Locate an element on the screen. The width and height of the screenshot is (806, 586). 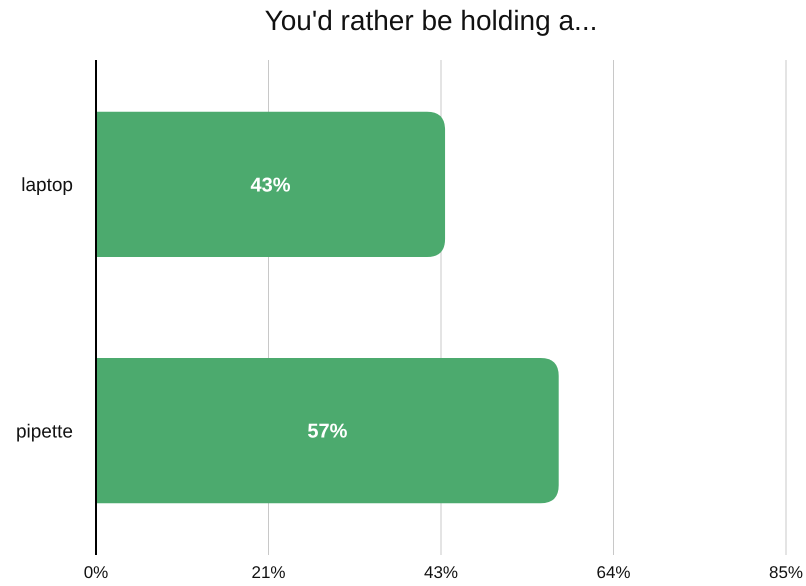
data-label: 57% is located at coordinates (327, 431).